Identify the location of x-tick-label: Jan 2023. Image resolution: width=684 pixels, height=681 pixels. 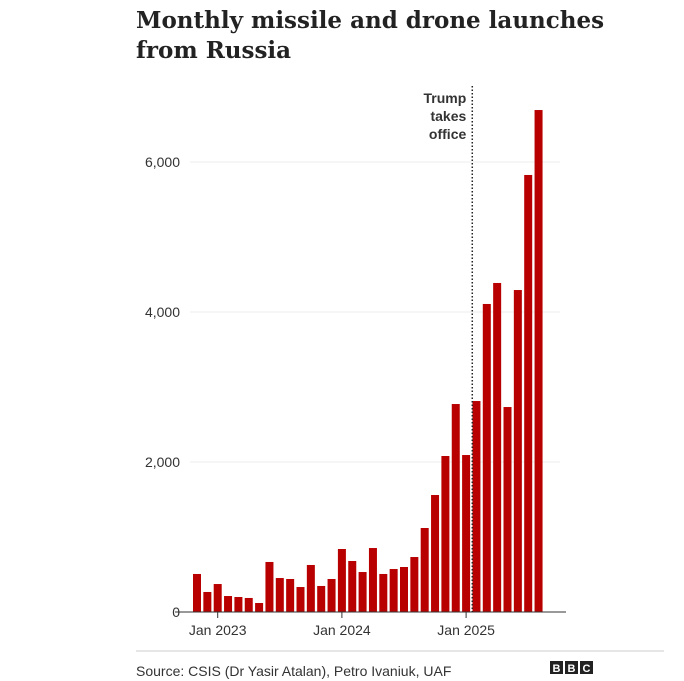
(218, 630).